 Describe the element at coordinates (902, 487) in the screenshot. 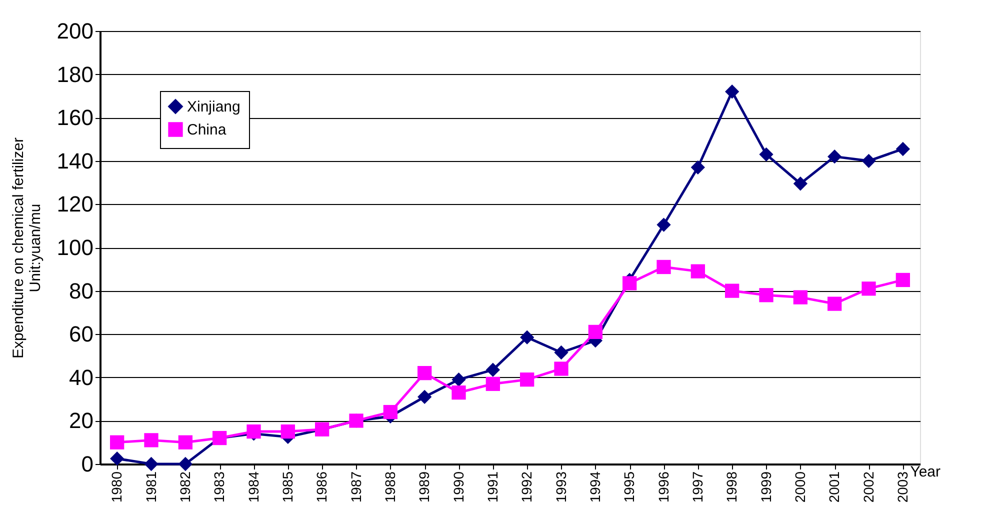

I see `x-tick-label: 2003` at that location.